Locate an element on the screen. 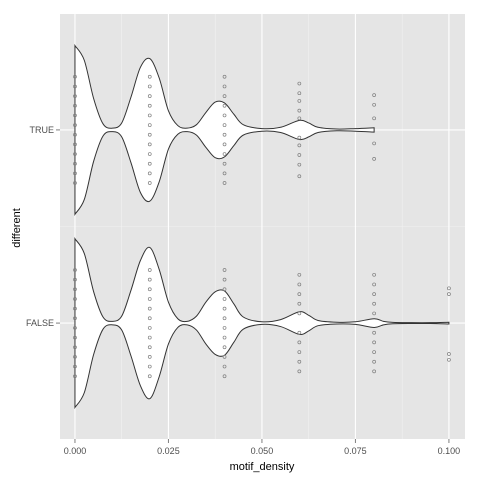 This screenshot has width=480, height=480. x-tick-label: 0.025 is located at coordinates (168, 451).